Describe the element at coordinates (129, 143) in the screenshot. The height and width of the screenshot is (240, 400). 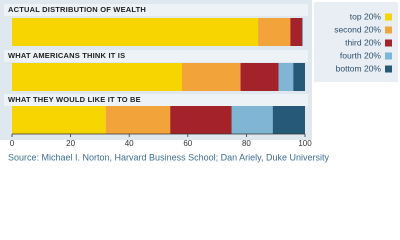
I see `x-tick-label: 40` at that location.